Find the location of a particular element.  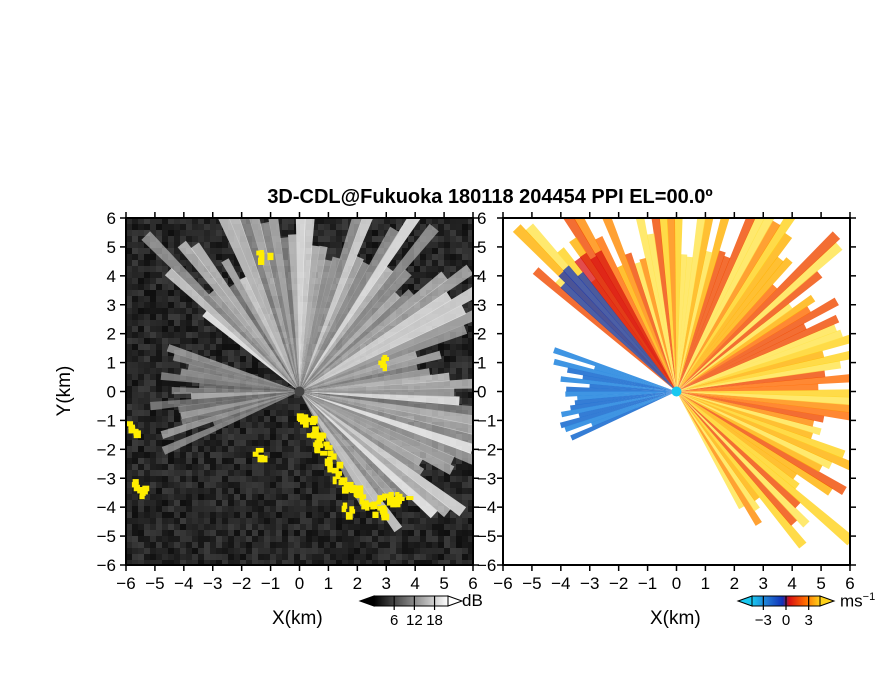

y-tick-label: −5 is located at coordinates (106, 536).